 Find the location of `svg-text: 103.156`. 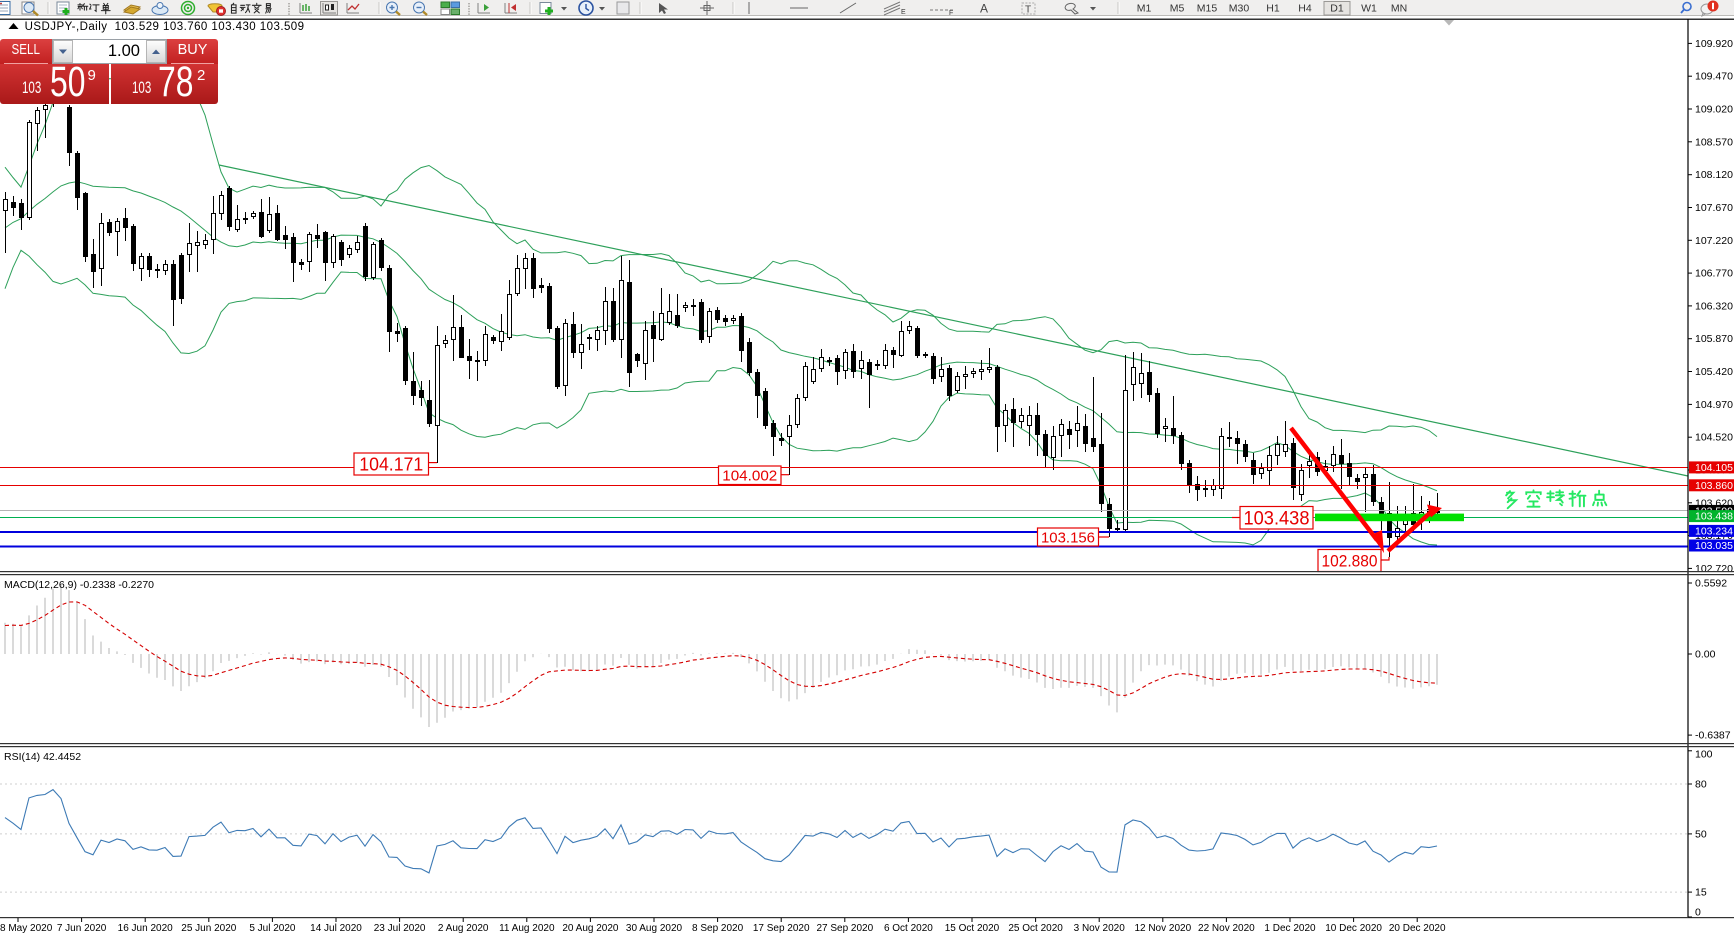

svg-text: 103.156 is located at coordinates (1068, 537).